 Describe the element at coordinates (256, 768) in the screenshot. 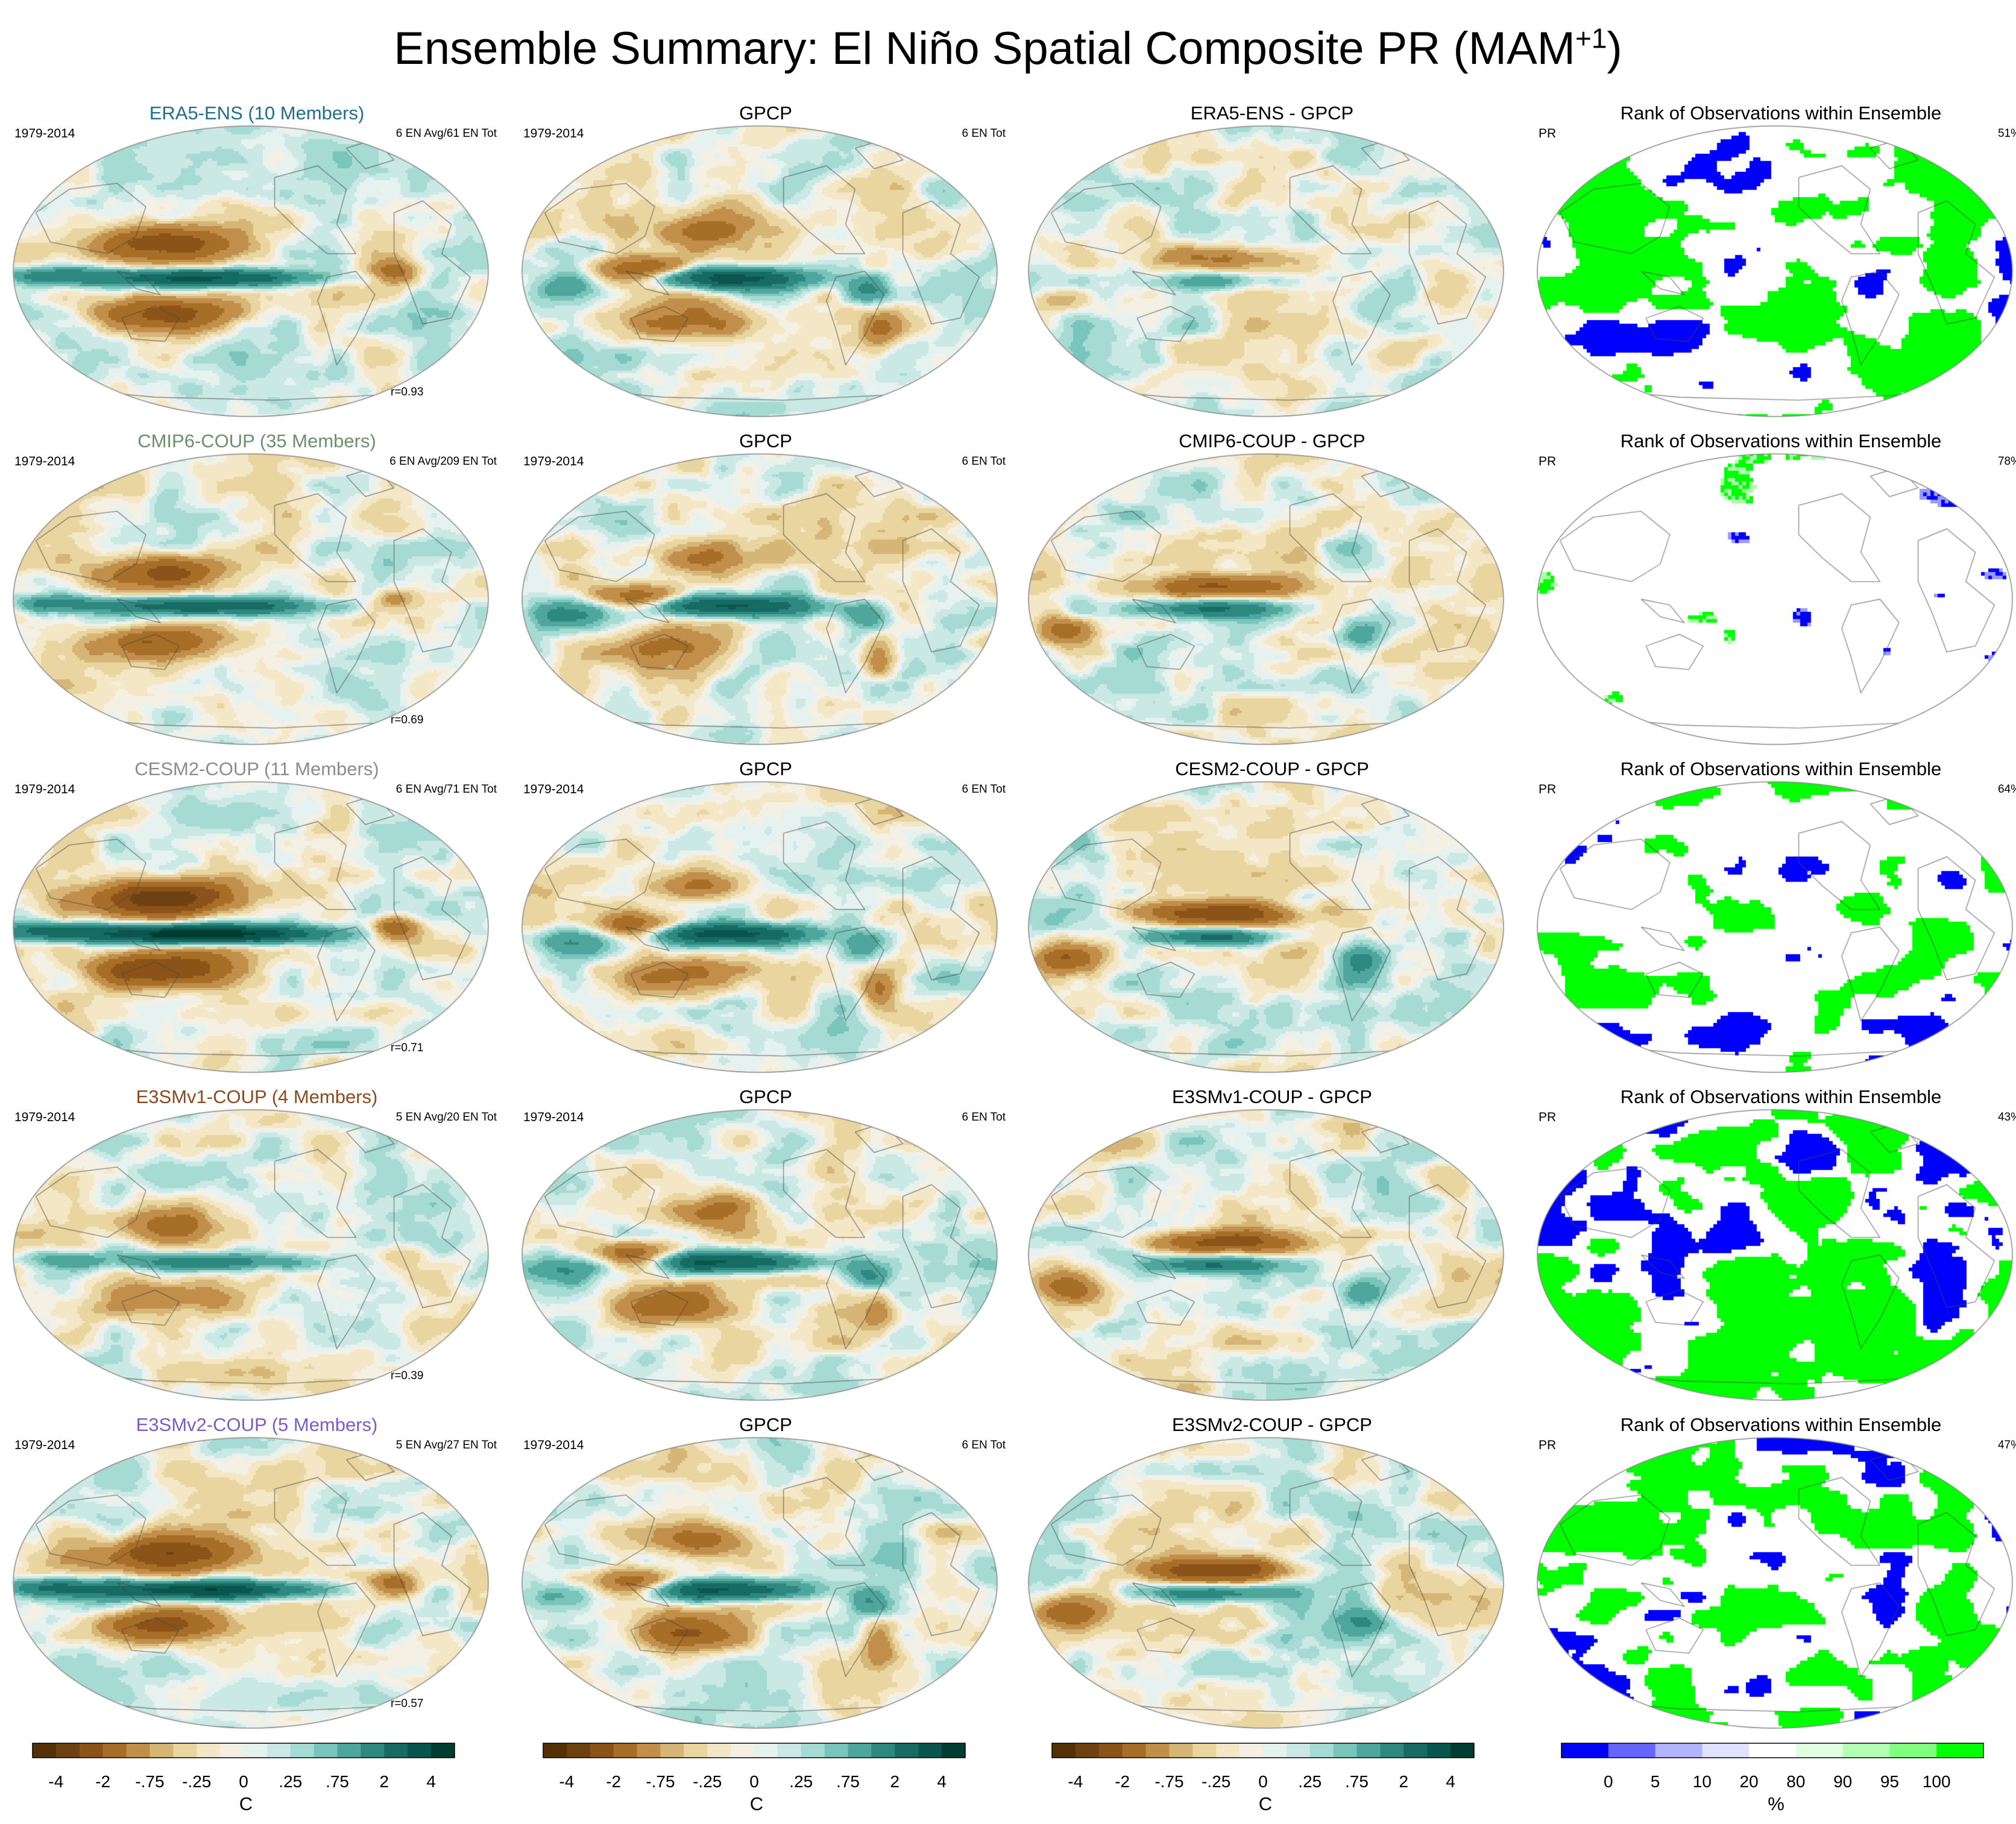

I see `panel-title: CESM2-COUP (11 Members)` at that location.